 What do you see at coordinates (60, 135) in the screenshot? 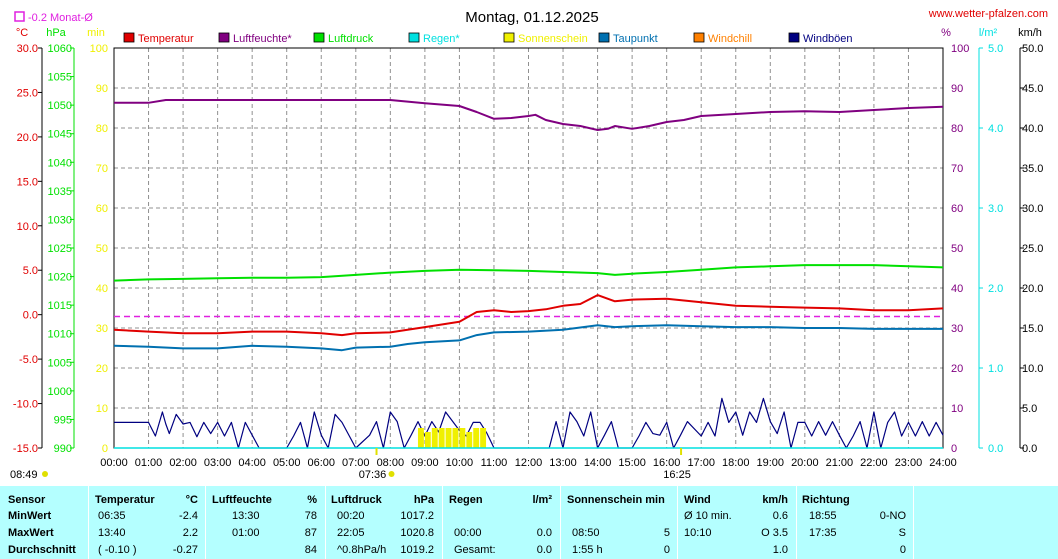
I see `axis-tick-label: 1045` at bounding box center [60, 135].